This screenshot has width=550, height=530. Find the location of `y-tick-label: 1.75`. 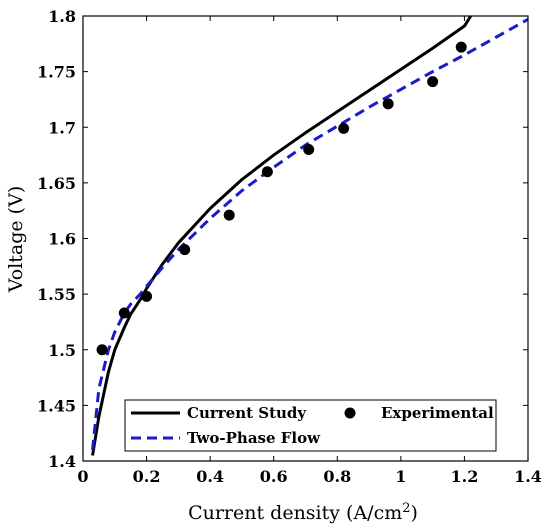

y-tick-label: 1.75 is located at coordinates (56, 72).